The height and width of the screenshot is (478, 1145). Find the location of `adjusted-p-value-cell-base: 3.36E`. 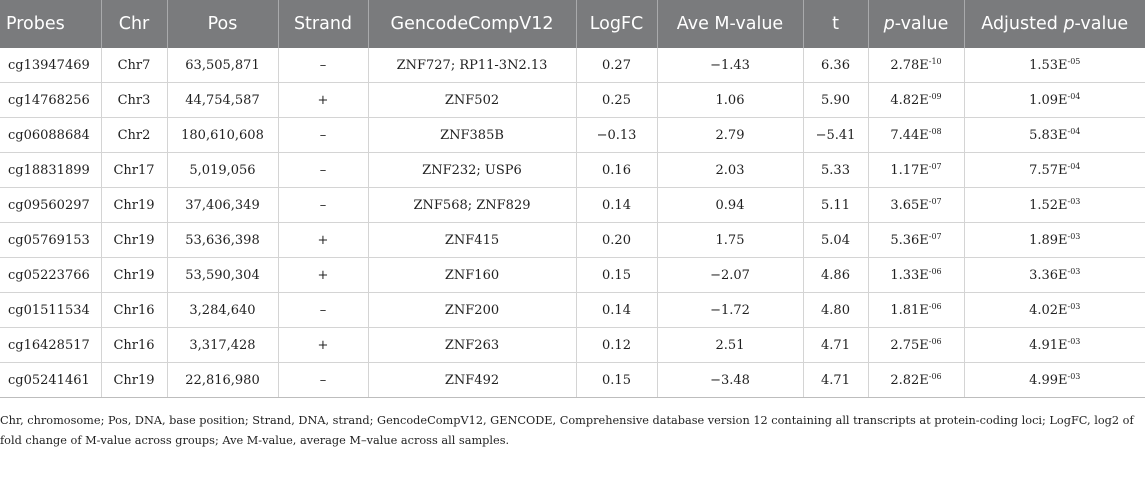

adjusted-p-value-cell-base: 3.36E is located at coordinates (1048, 275).